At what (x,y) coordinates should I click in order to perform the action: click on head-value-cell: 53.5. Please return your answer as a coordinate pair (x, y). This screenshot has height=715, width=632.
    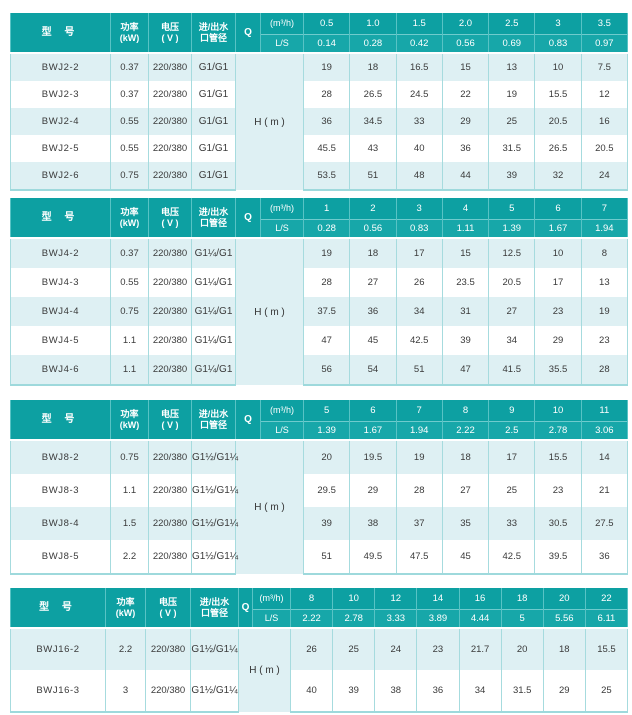
    Looking at the image, I should click on (326, 176).